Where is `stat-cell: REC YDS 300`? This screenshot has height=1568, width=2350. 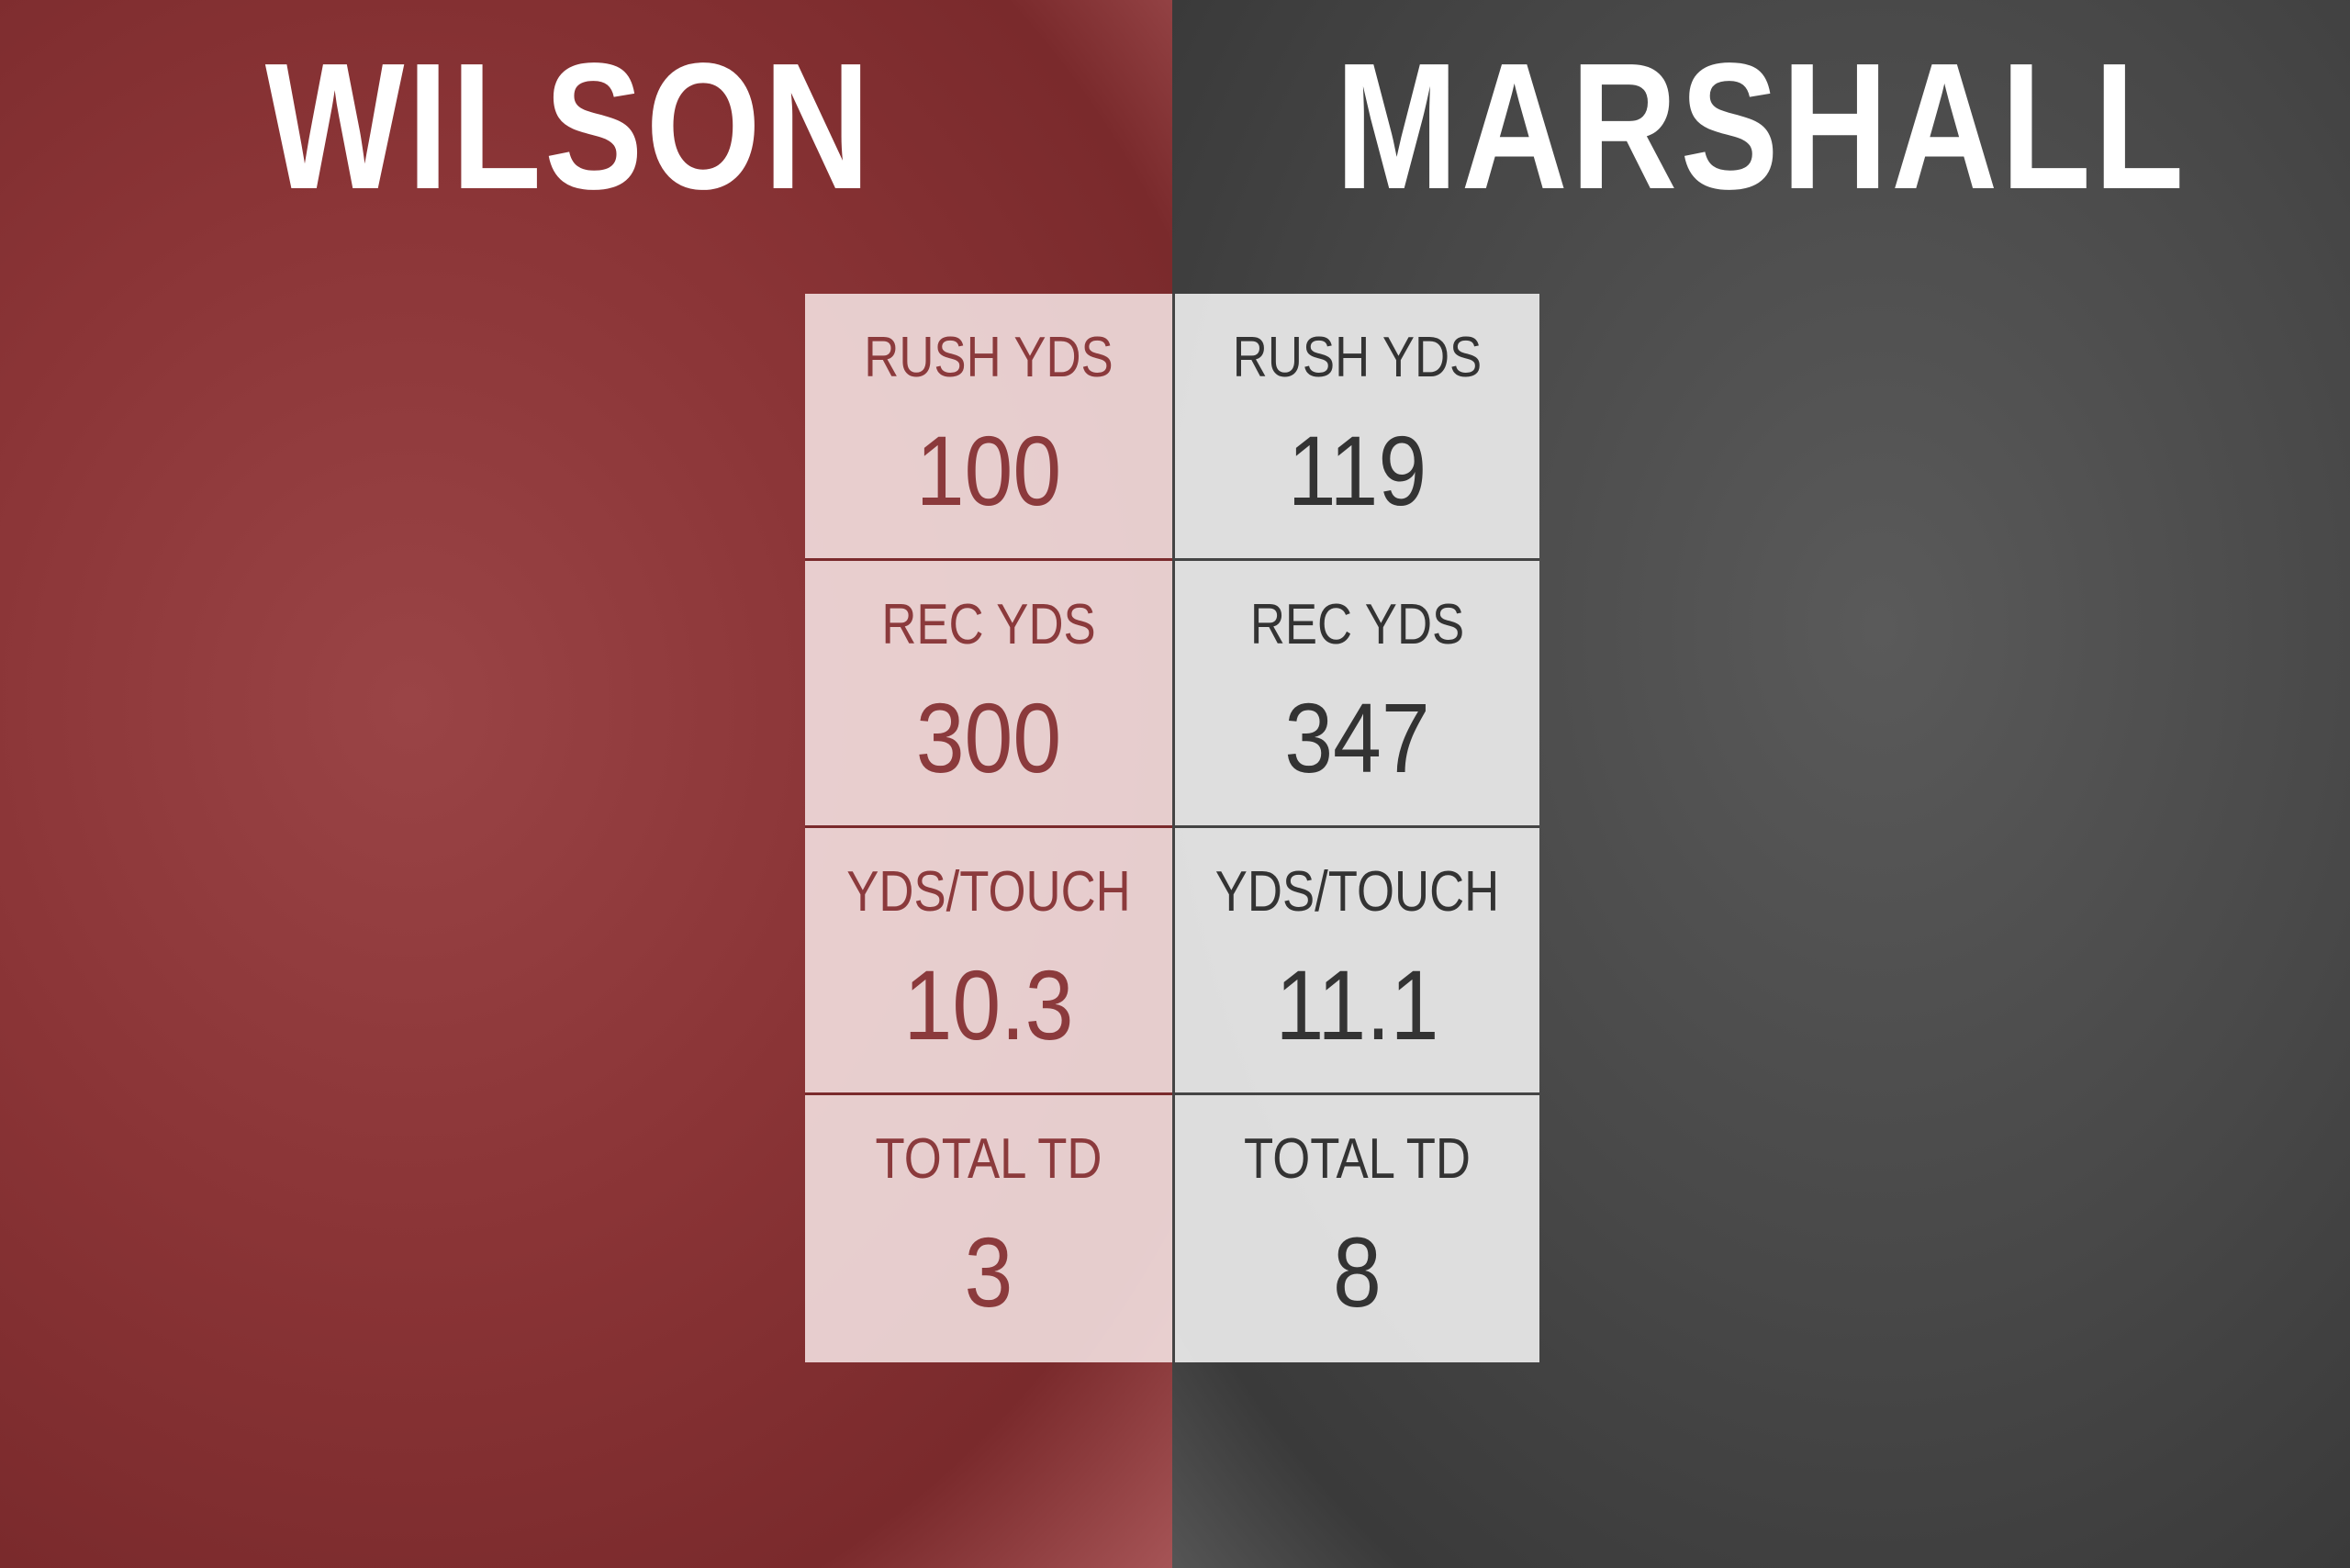 stat-cell: REC YDS 300 is located at coordinates (988, 694).